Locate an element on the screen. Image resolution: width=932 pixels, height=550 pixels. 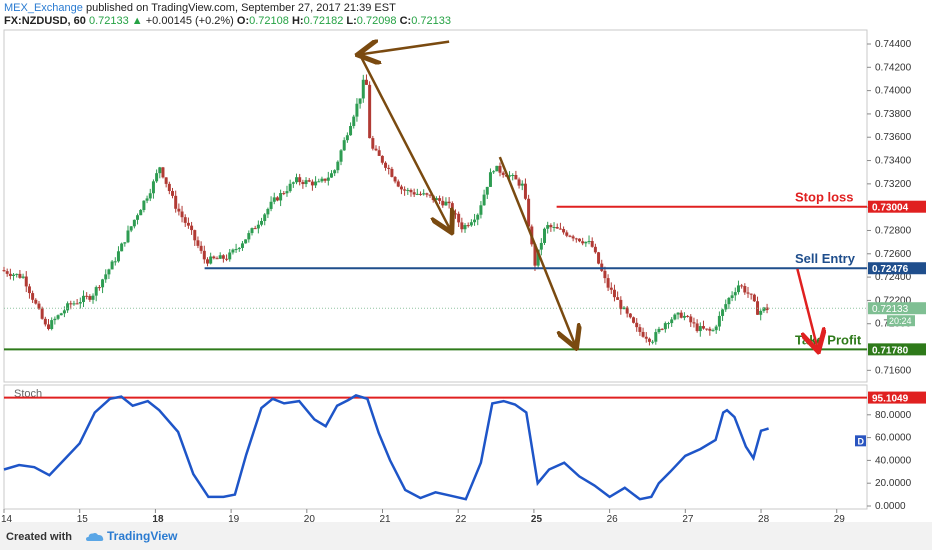
y-tick-label: 0.72200 is located at coordinates (893, 300).